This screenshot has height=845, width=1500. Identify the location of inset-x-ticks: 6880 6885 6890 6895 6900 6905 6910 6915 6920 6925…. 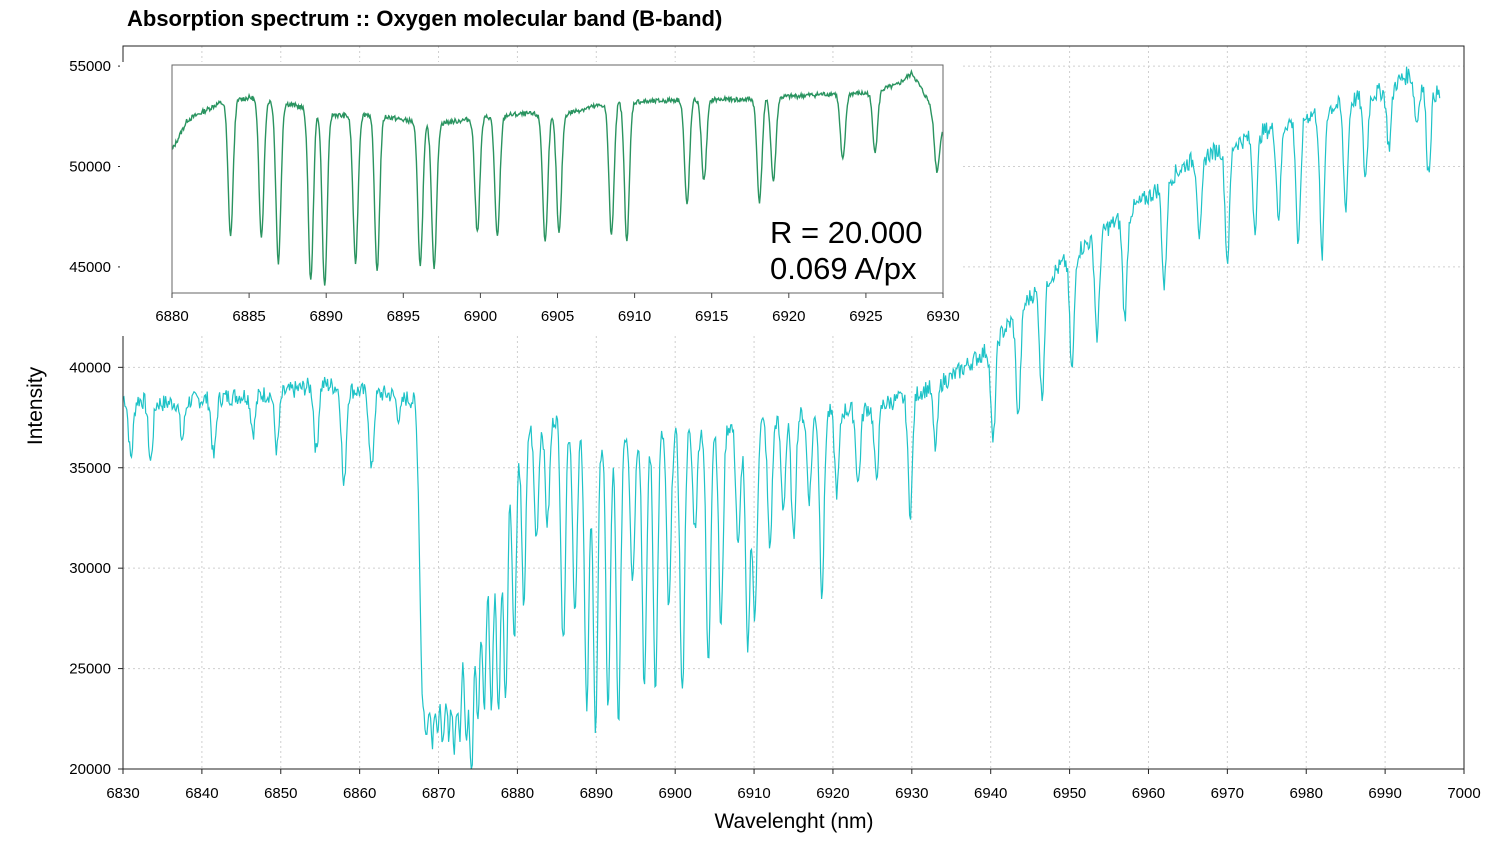
(557, 309).